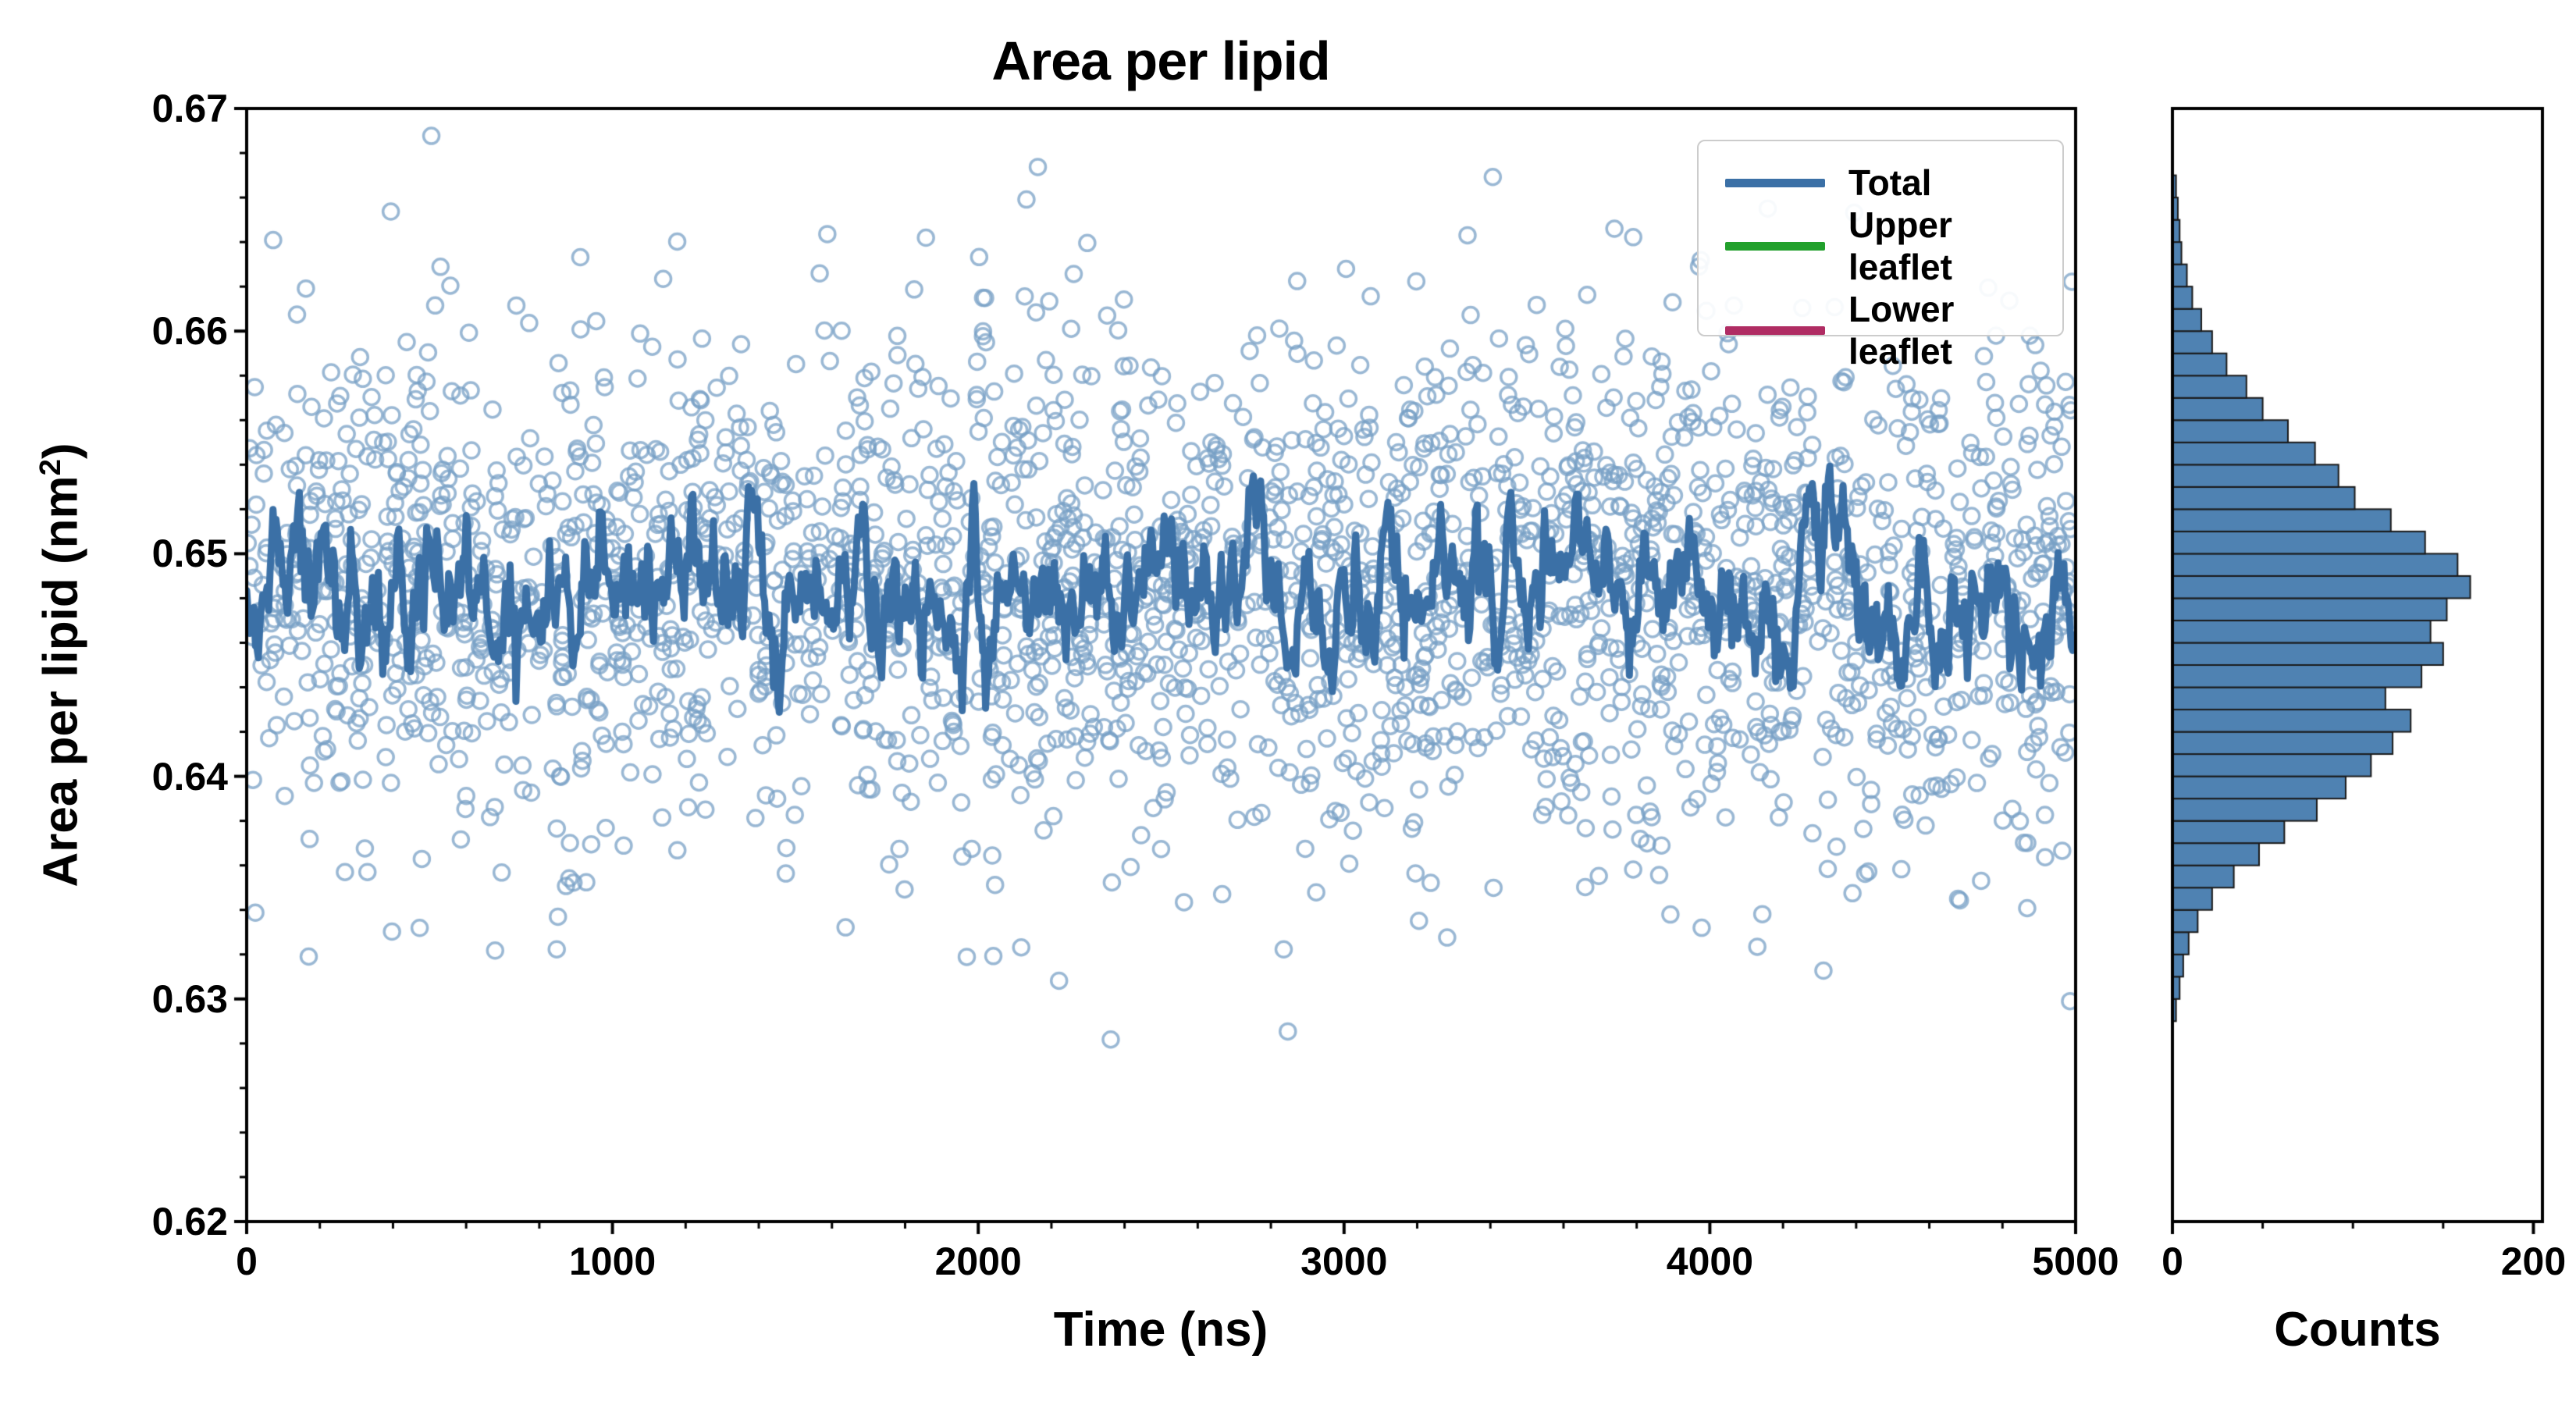  Describe the element at coordinates (189, 1221) in the screenshot. I see `y-tick-label: 0.62` at that location.